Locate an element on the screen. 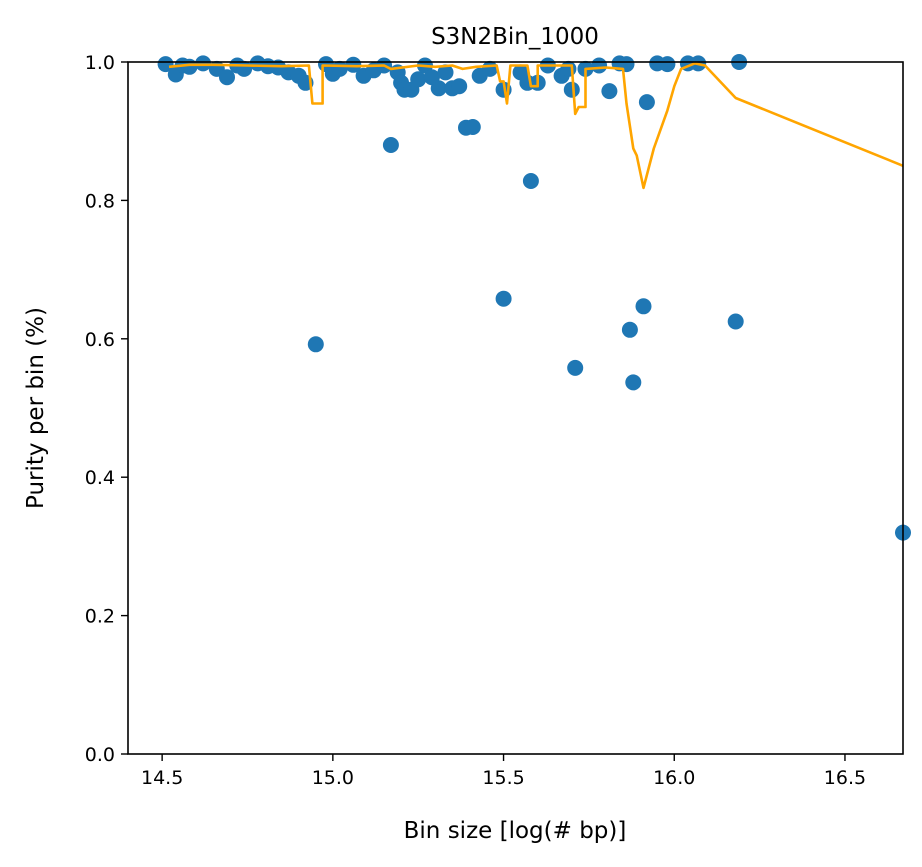 This screenshot has height=867, width=922. y-tick-label-1: 0.2 is located at coordinates (100, 617).